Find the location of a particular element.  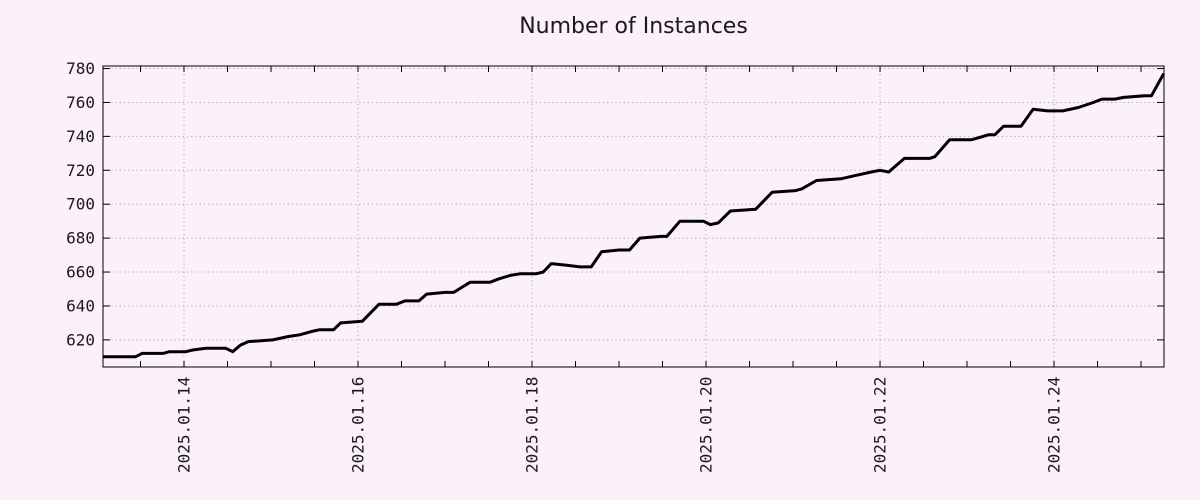

y-tick-label: 640 is located at coordinates (80, 305).